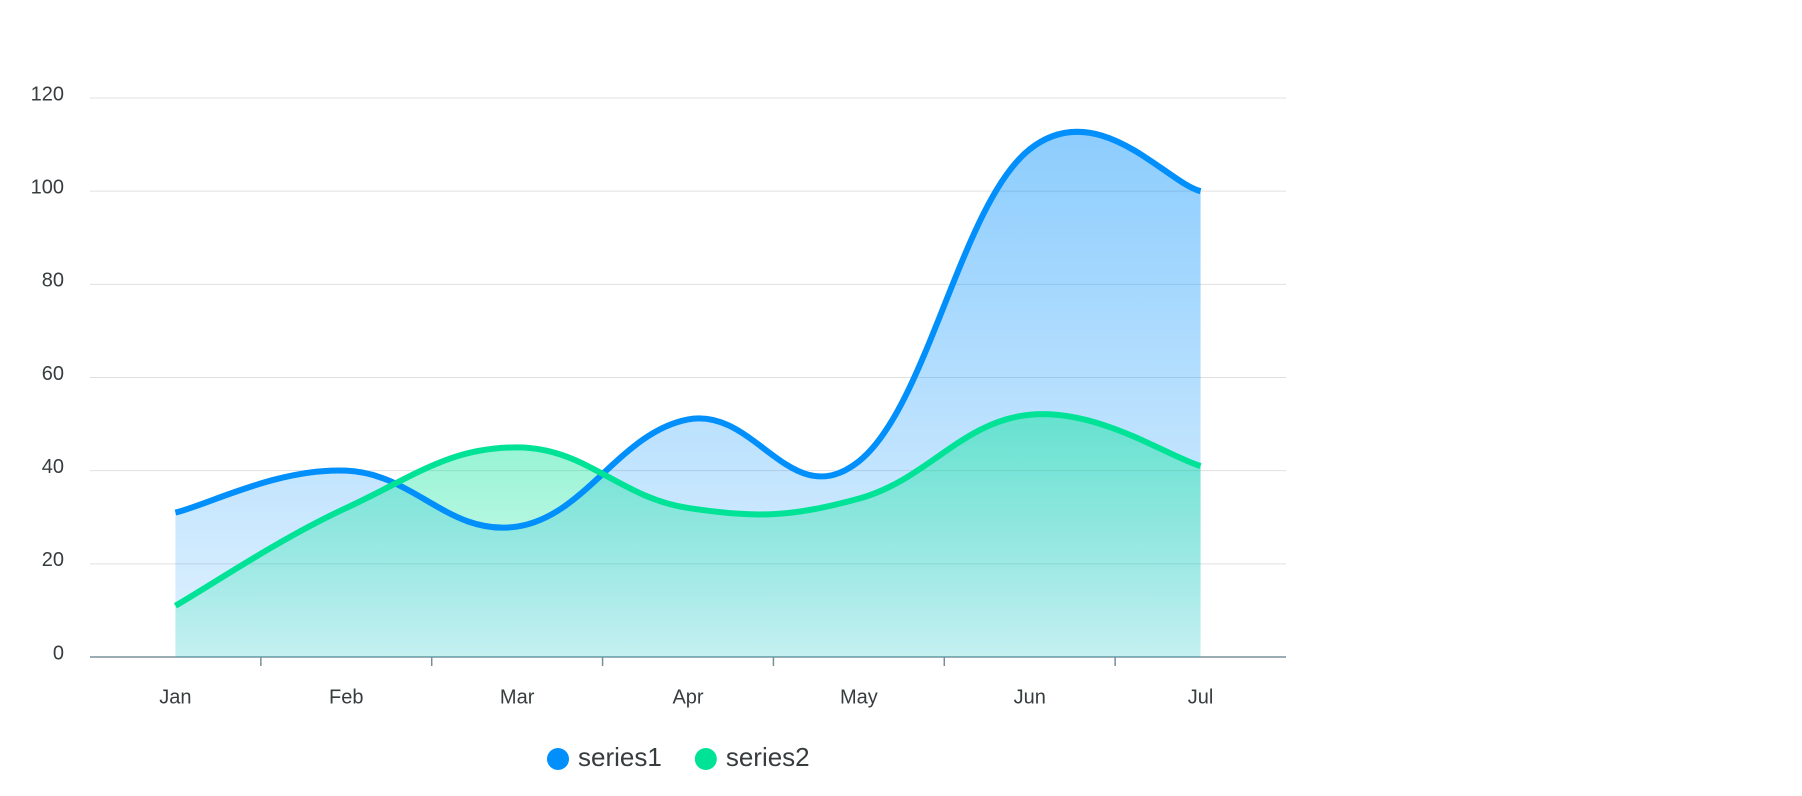 This screenshot has width=1802, height=796. What do you see at coordinates (58, 653) in the screenshot?
I see `y-tick-label: 0` at bounding box center [58, 653].